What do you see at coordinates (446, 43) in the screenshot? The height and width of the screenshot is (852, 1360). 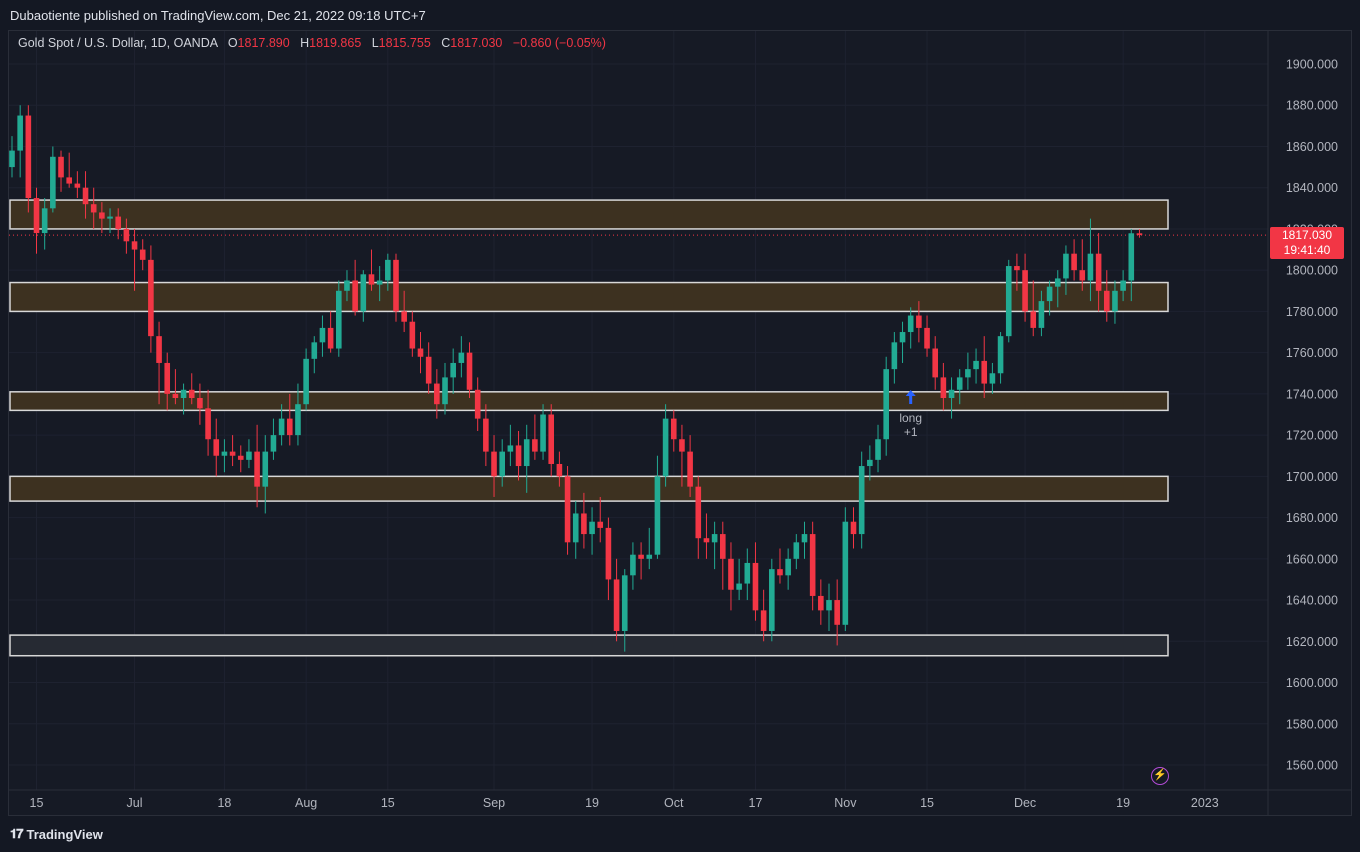 I see `close-label: C` at bounding box center [446, 43].